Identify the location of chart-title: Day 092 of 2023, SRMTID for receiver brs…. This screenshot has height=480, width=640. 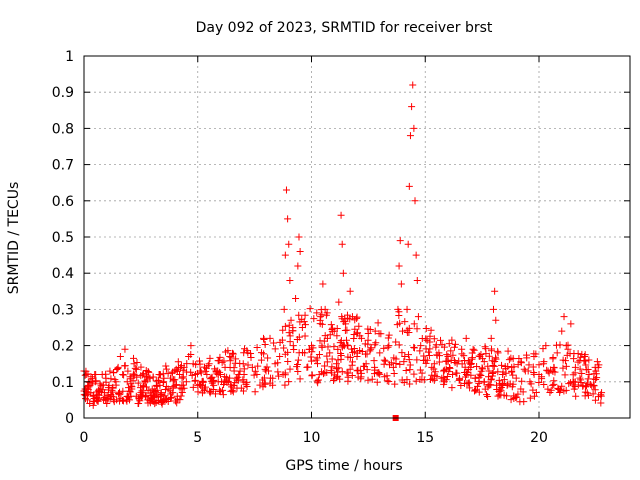
(344, 28).